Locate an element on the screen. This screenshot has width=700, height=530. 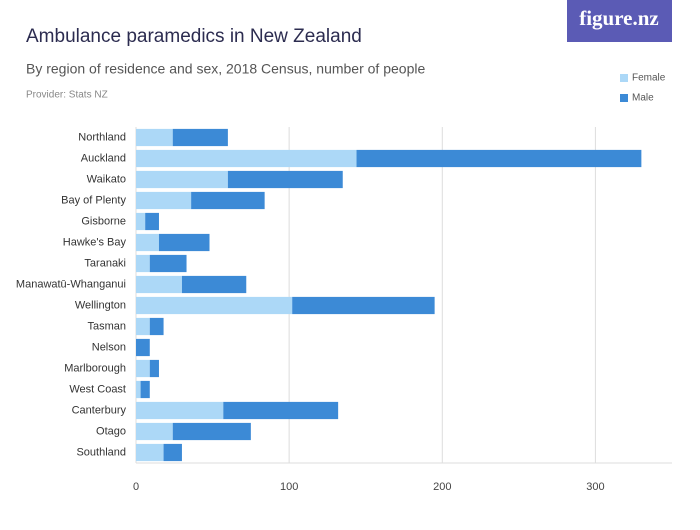
y-tick-label: Northland is located at coordinates (102, 137).